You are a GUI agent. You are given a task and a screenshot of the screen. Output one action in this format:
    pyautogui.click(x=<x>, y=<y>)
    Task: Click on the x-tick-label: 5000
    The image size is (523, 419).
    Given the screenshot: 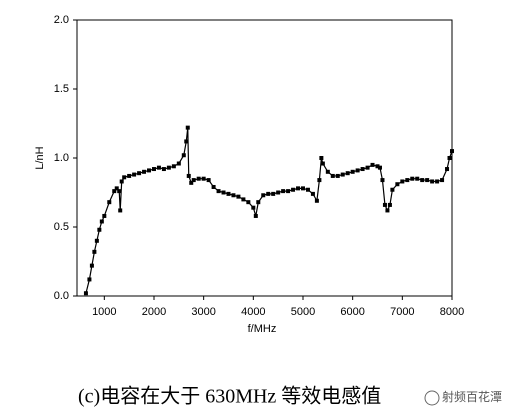 What is the action you would take?
    pyautogui.click(x=303, y=312)
    